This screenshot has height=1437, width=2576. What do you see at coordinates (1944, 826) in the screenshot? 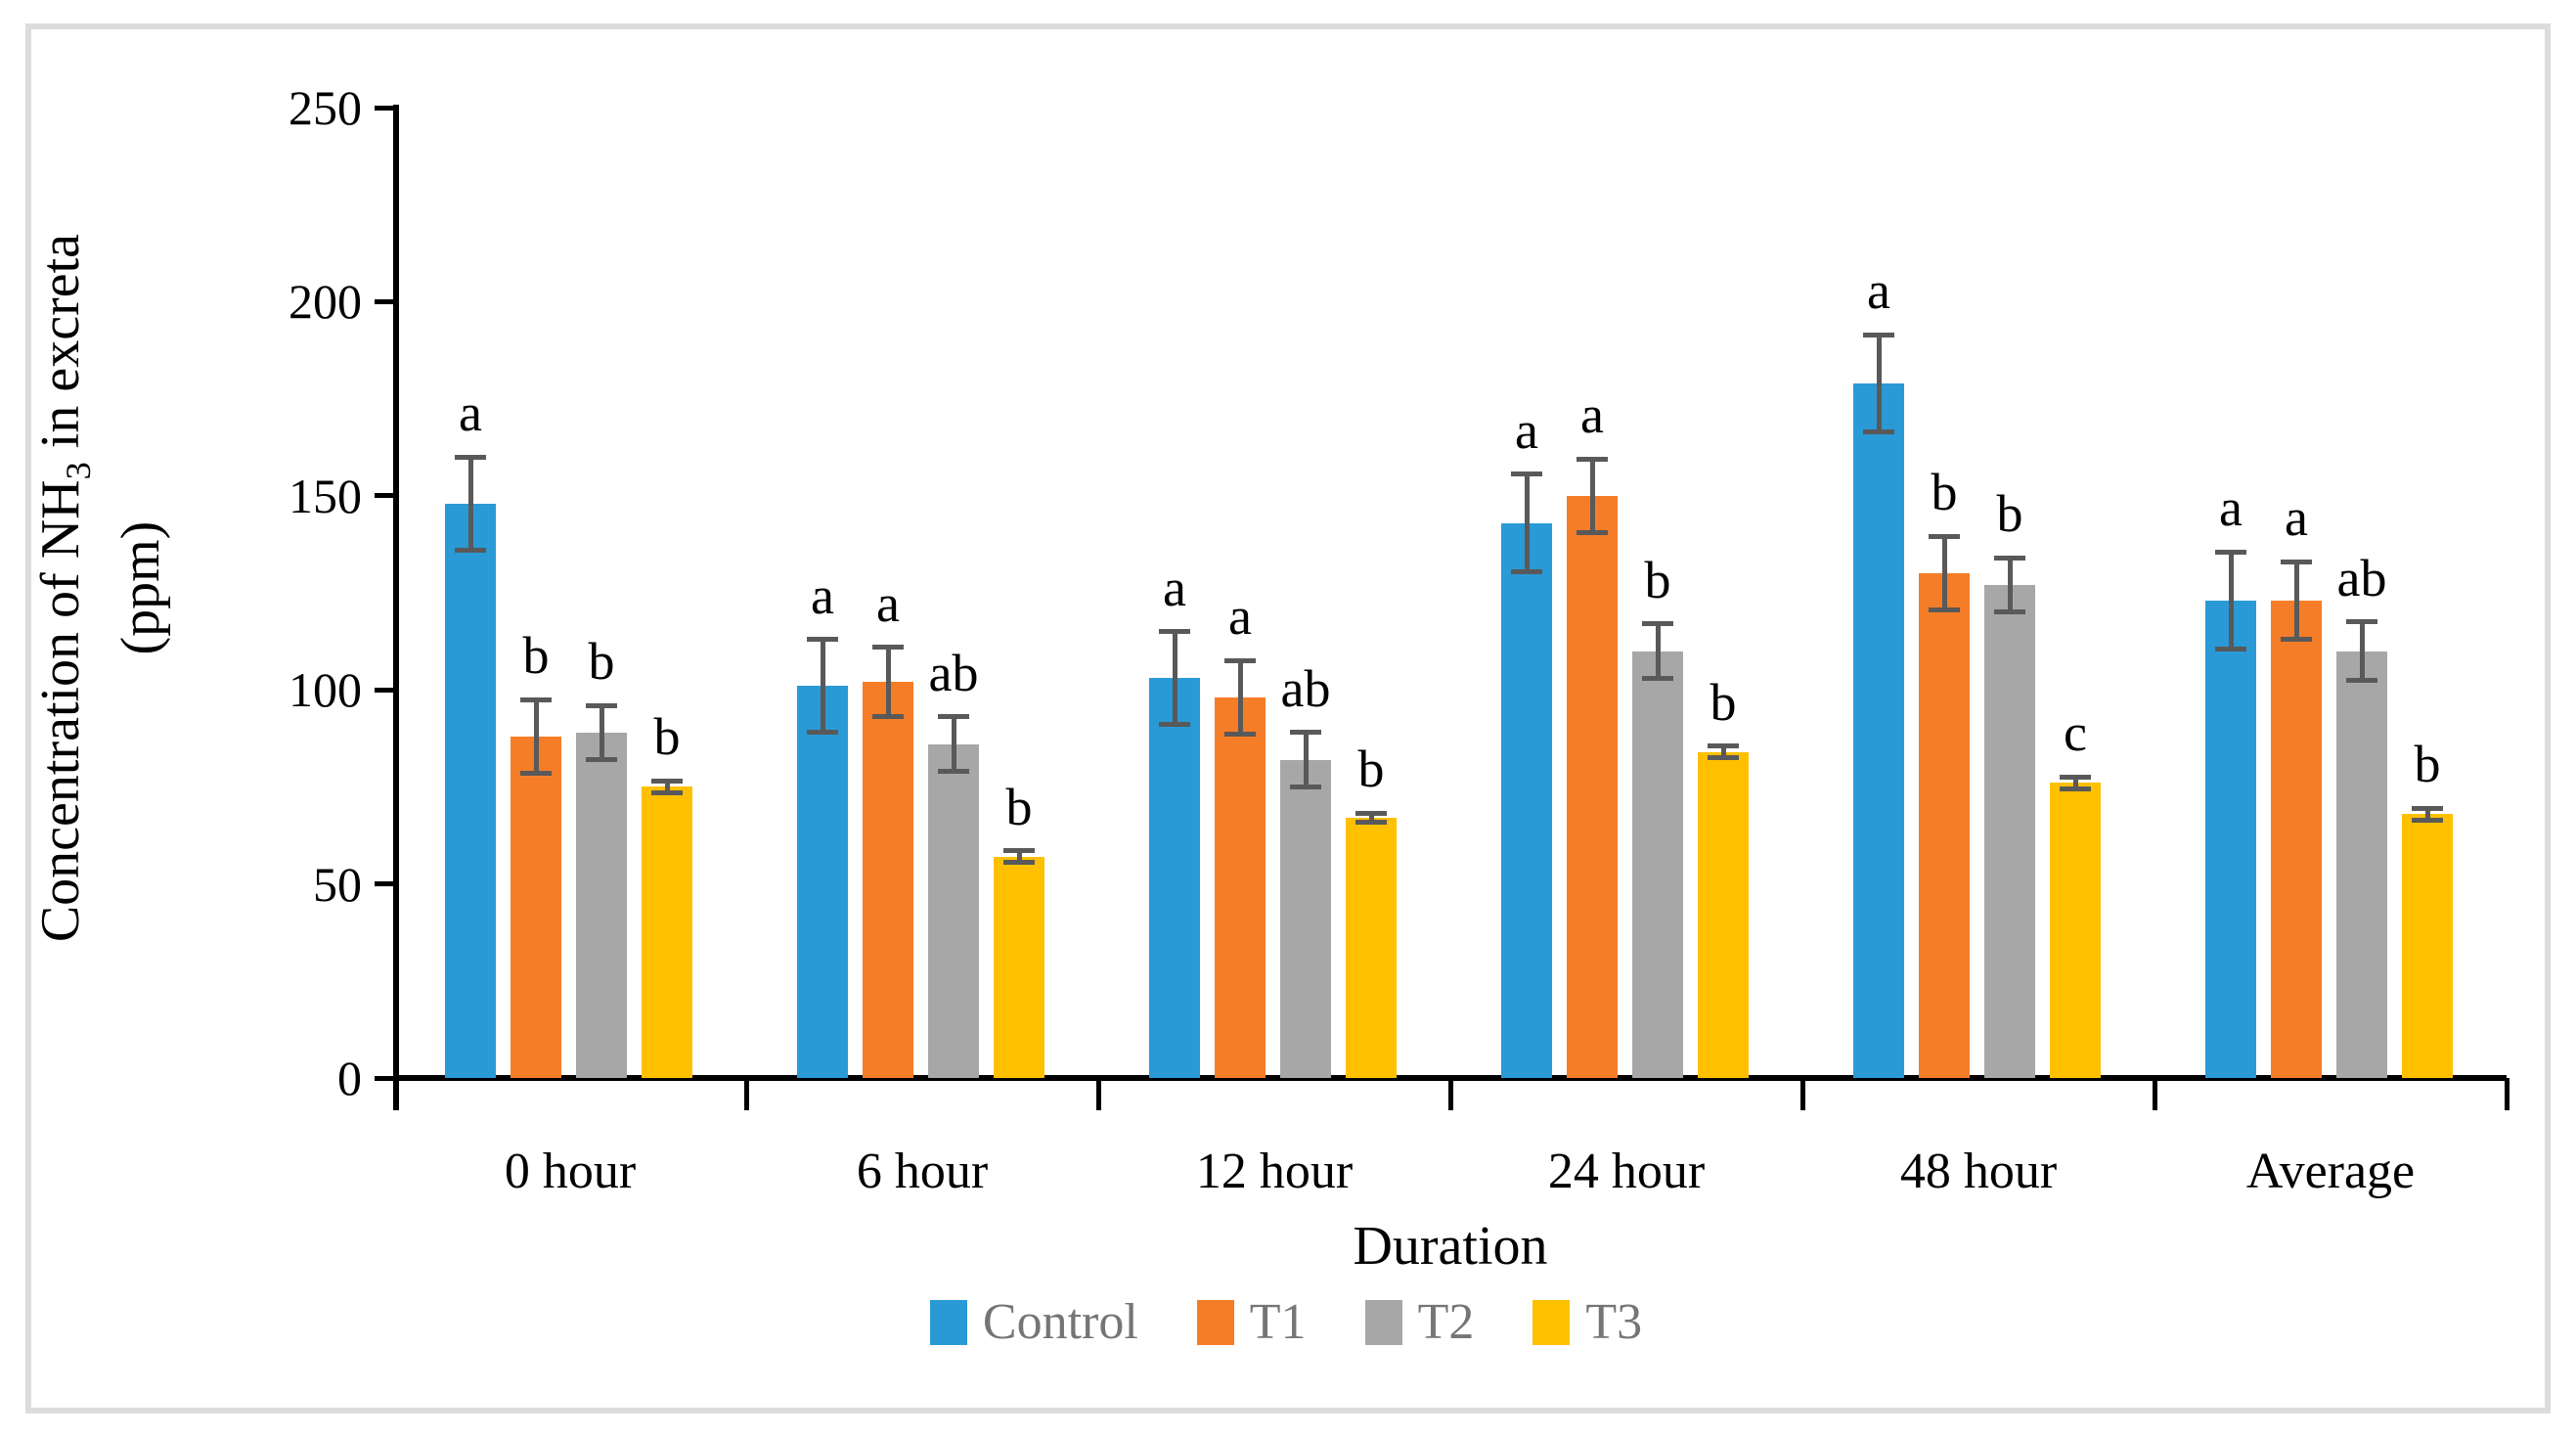
I see `bar-t1-48-hour` at bounding box center [1944, 826].